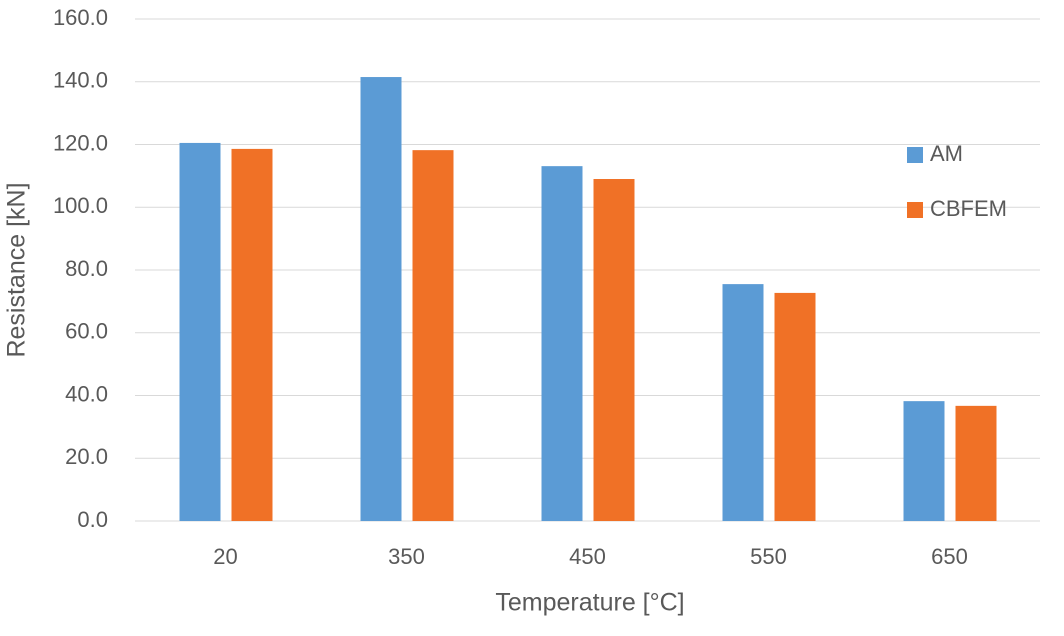 This screenshot has width=1064, height=636. Describe the element at coordinates (949, 556) in the screenshot. I see `x-tick-label: 650` at that location.